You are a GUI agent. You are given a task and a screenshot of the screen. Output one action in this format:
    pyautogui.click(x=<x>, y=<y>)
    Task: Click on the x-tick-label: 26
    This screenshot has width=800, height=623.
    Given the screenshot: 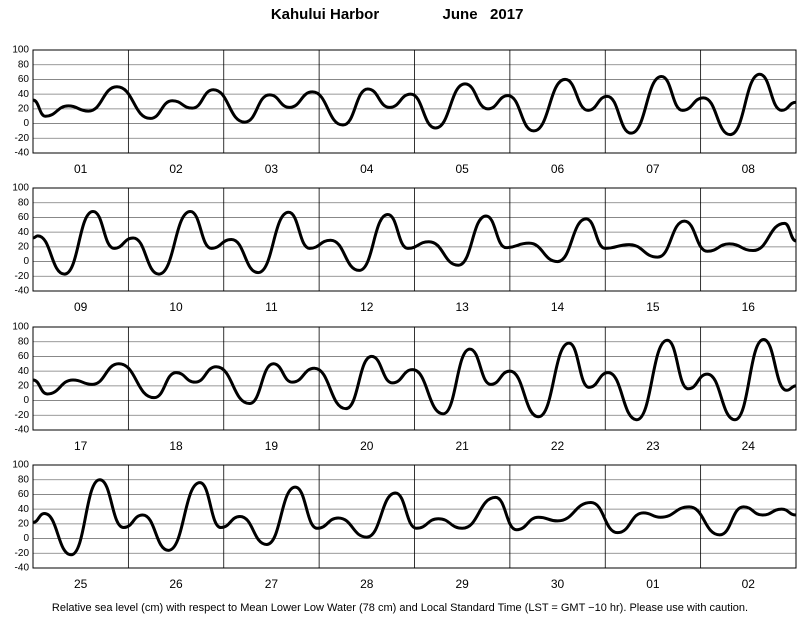 What is the action you would take?
    pyautogui.click(x=176, y=584)
    